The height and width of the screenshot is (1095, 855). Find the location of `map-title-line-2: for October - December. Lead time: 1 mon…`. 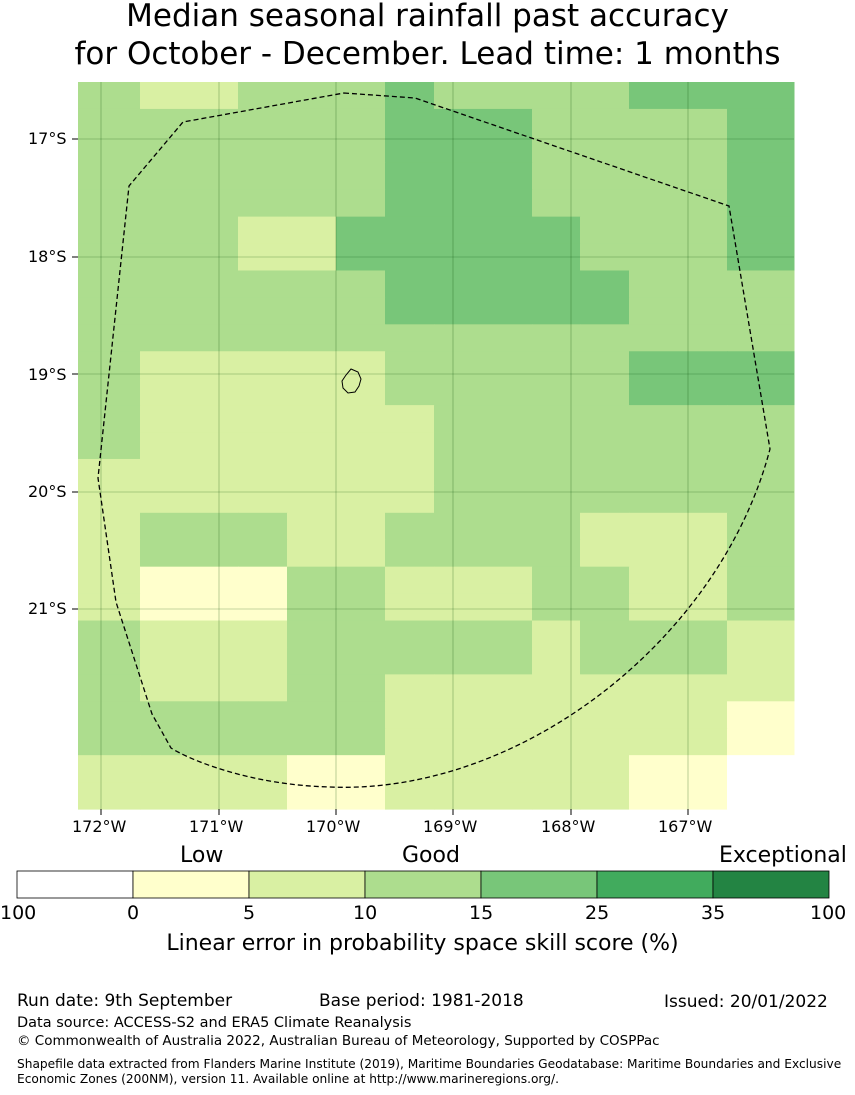

map-title-line-2: for October - December. Lead time: 1 mon… is located at coordinates (427, 54).